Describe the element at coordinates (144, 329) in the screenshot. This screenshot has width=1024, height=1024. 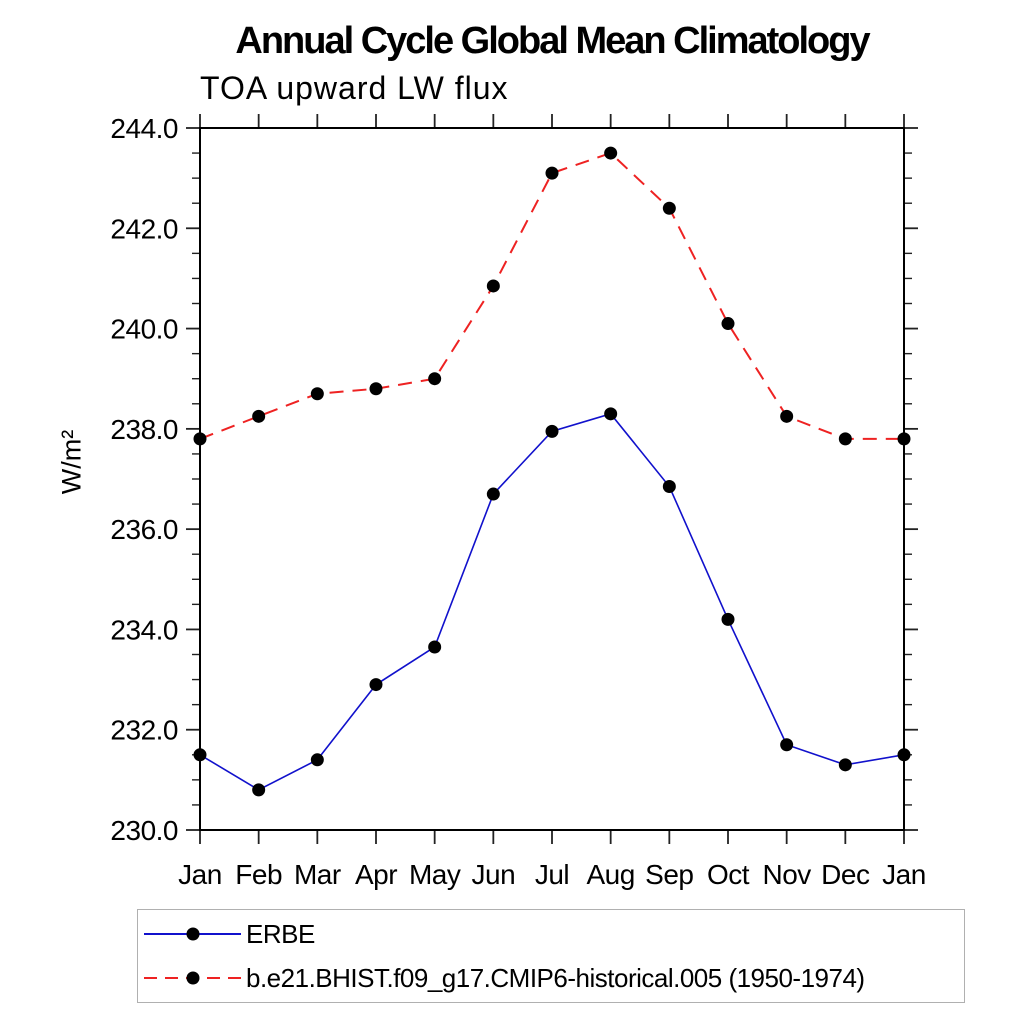
I see `y-tick-label: 240.0` at that location.